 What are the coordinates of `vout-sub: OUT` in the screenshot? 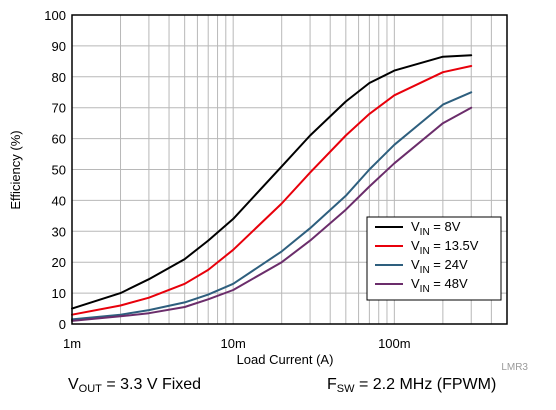 It's located at (90, 389).